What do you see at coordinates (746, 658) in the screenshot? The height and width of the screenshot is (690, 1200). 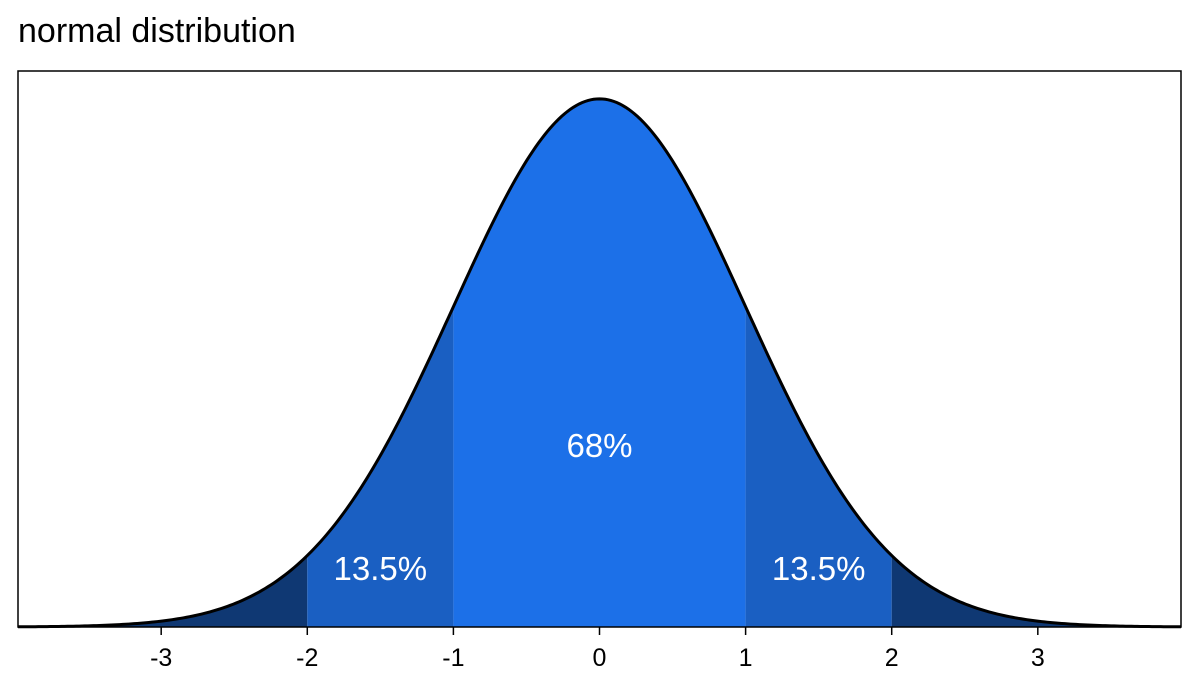 I see `x-tick-label: 1` at bounding box center [746, 658].